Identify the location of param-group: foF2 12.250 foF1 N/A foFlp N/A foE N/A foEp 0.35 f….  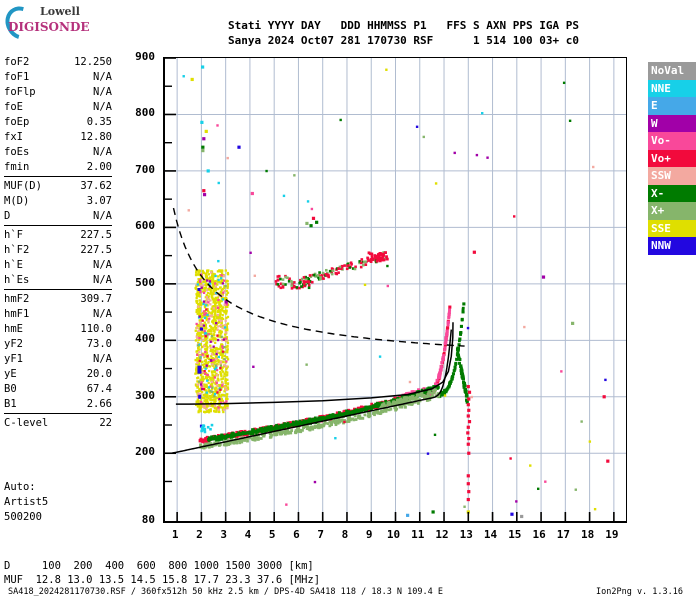
(58, 116).